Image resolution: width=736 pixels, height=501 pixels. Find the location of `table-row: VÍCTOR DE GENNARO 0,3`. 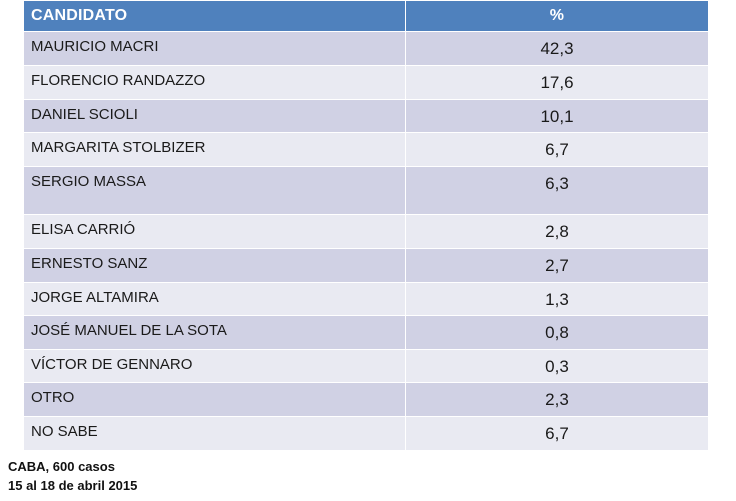

table-row: VÍCTOR DE GENNARO 0,3 is located at coordinates (366, 366).